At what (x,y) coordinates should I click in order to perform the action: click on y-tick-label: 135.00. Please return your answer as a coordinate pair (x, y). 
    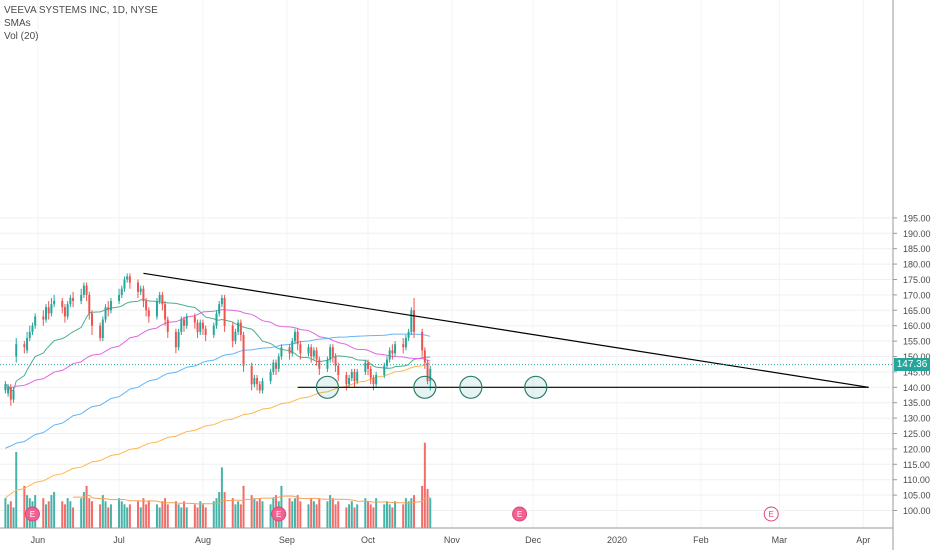
    Looking at the image, I should click on (917, 403).